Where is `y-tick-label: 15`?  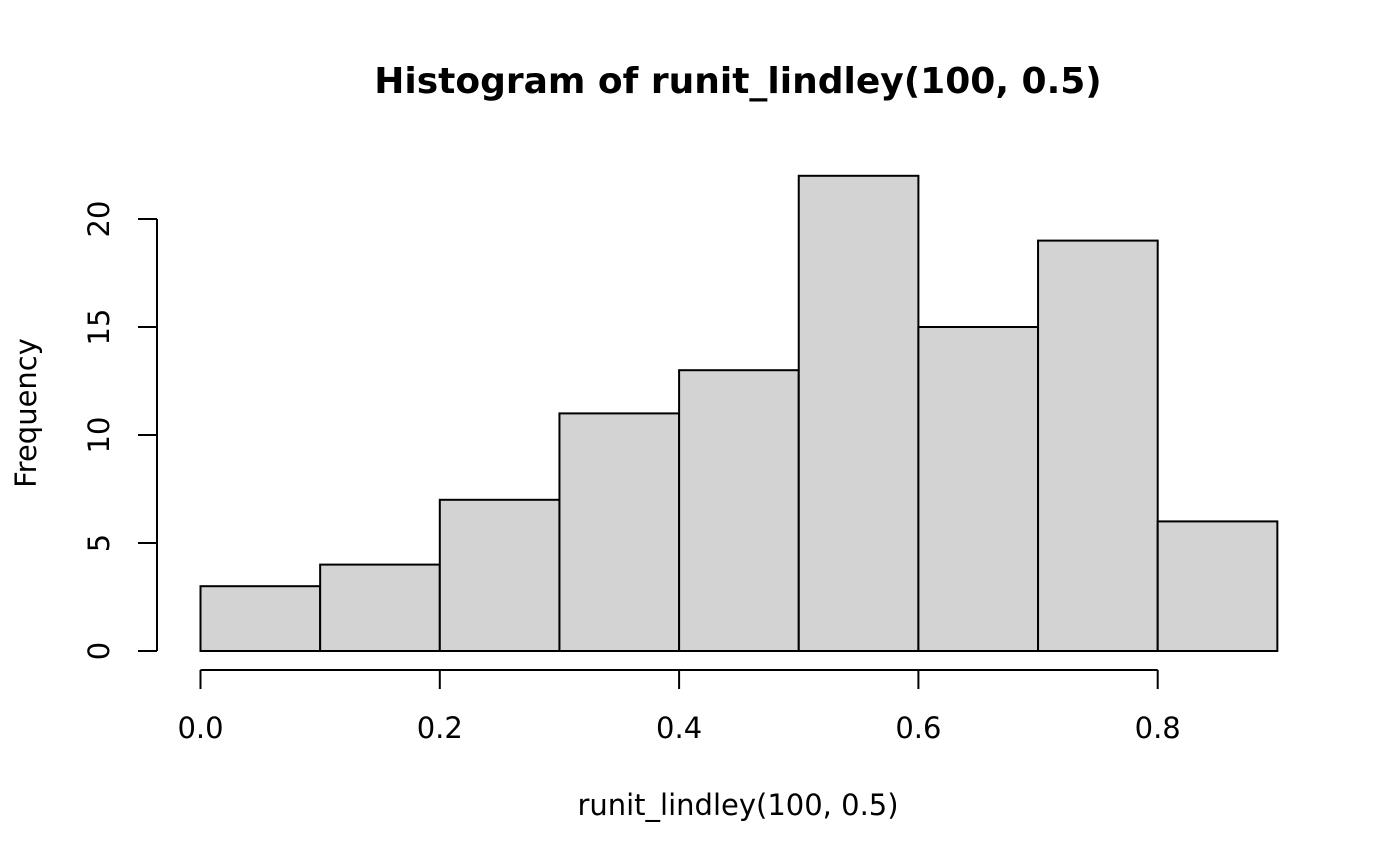 y-tick-label: 15 is located at coordinates (99, 327).